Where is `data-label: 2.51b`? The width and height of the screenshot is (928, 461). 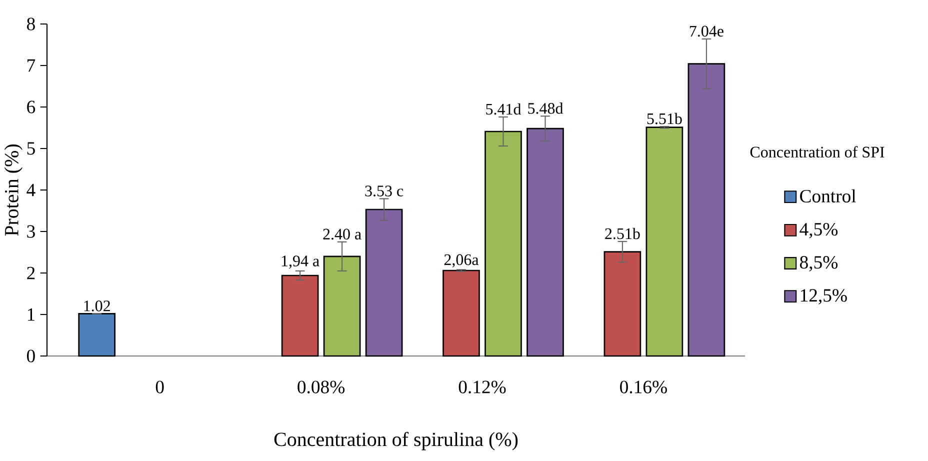
data-label: 2.51b is located at coordinates (622, 234).